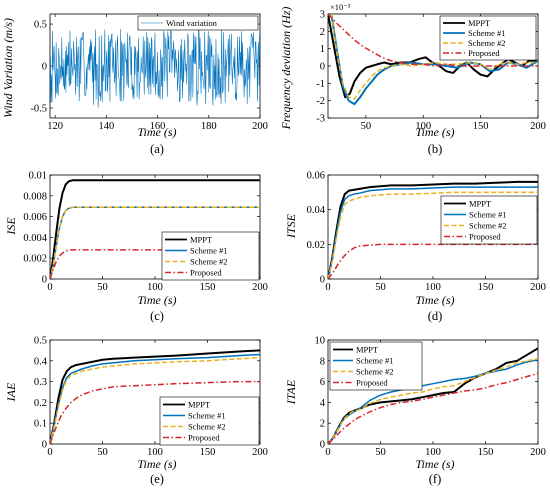  What do you see at coordinates (435, 149) in the screenshot?
I see `panel-caption: (b)` at bounding box center [435, 149].